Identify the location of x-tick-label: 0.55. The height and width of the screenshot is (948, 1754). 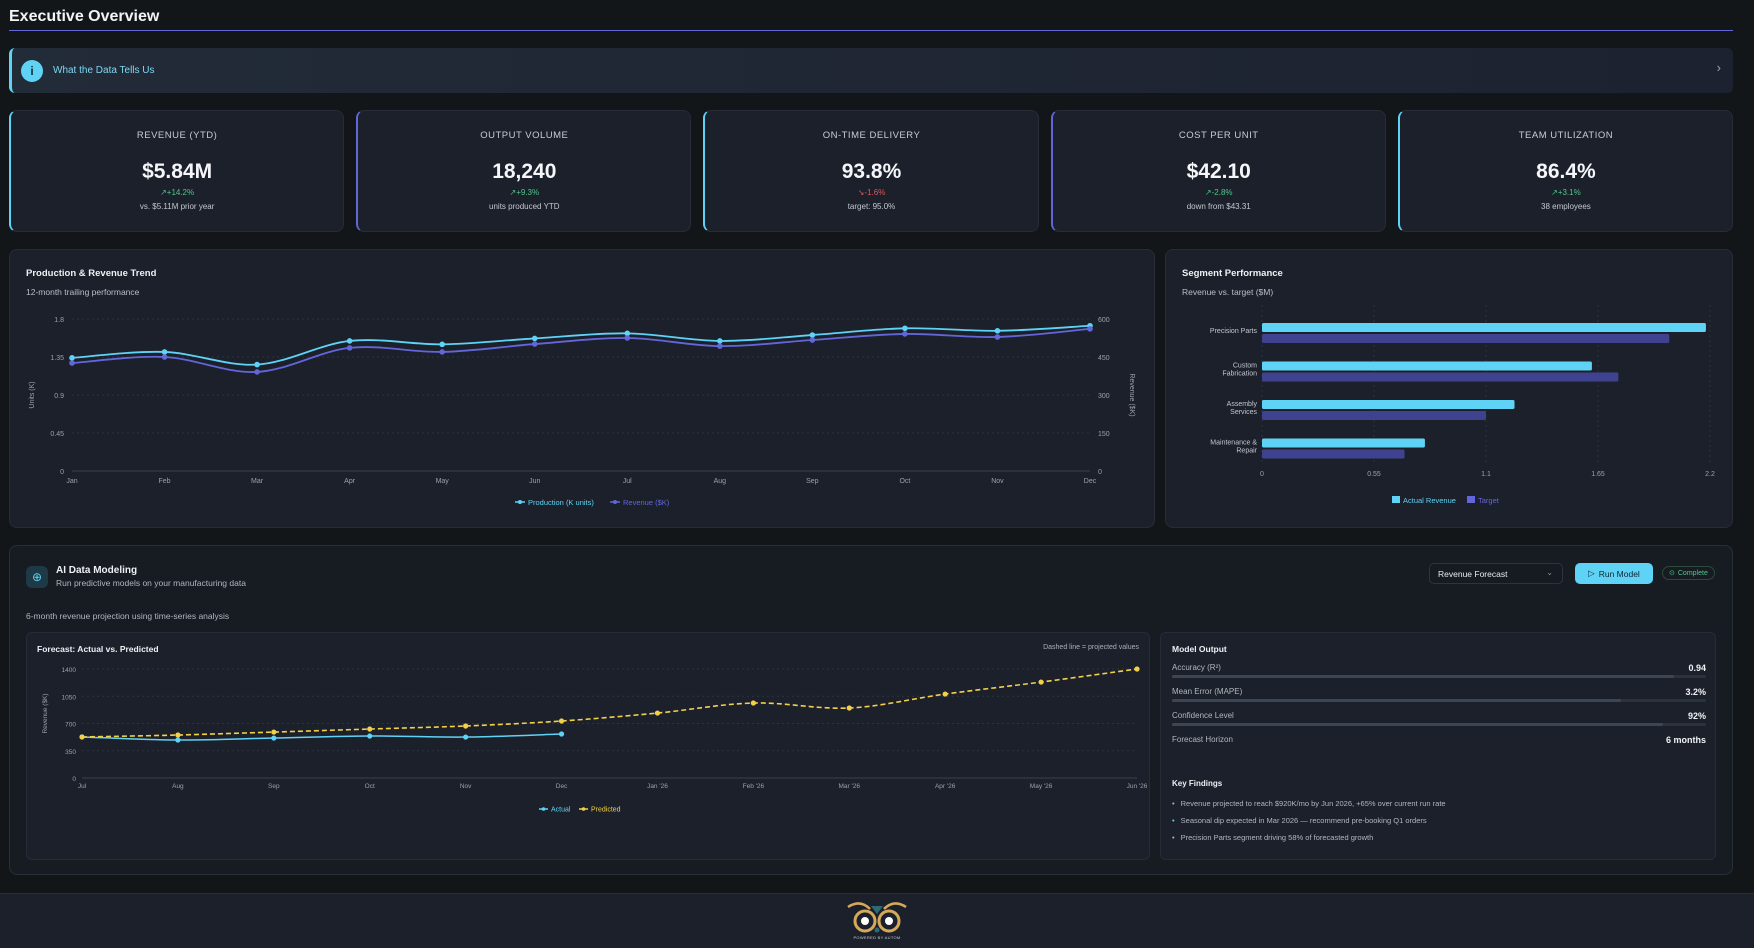
(1374, 474).